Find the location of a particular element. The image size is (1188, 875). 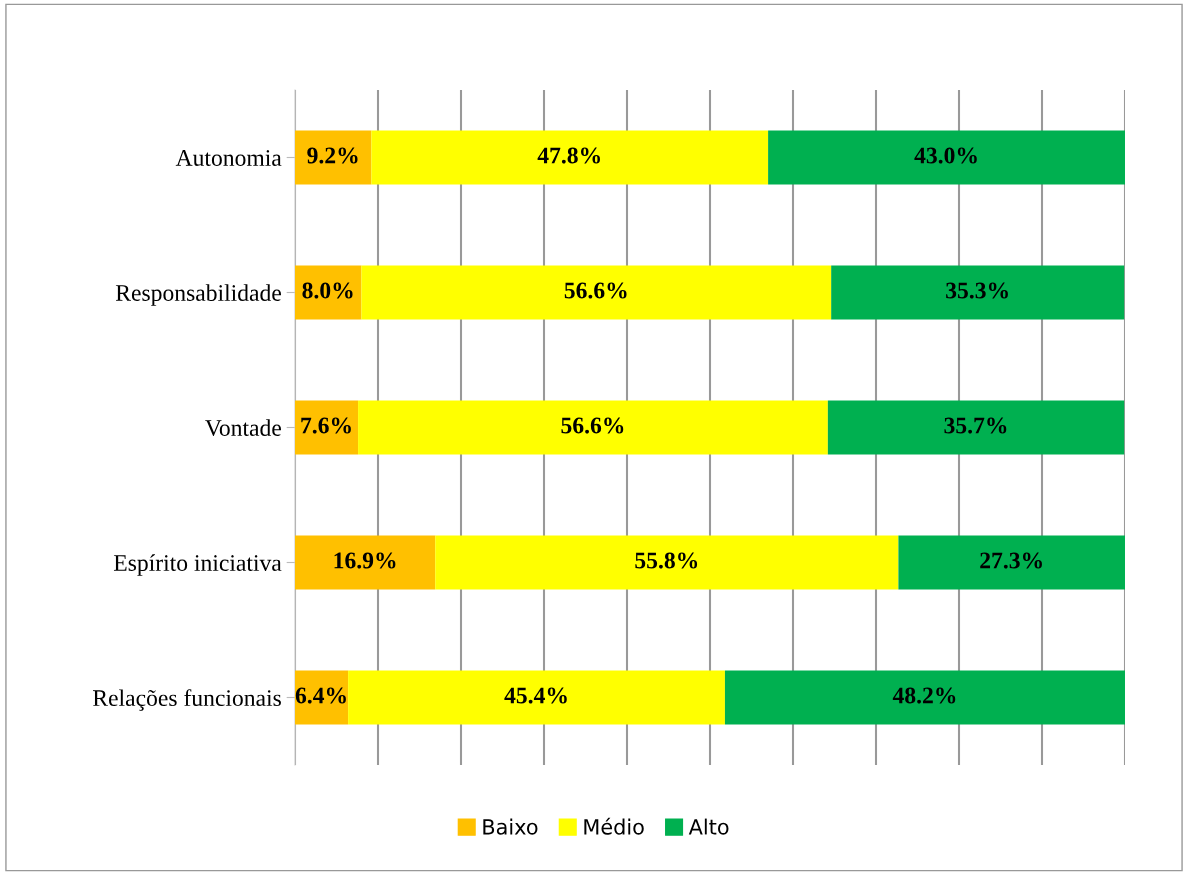

data-label: 43.0% is located at coordinates (945, 155).